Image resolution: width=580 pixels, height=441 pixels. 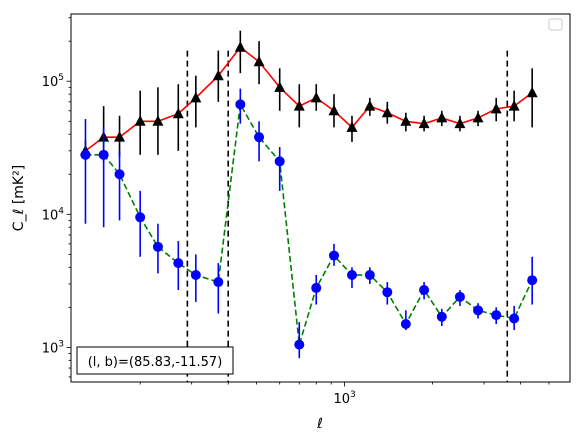 What do you see at coordinates (319, 424) in the screenshot?
I see `x-axis-label: ℓ` at bounding box center [319, 424].